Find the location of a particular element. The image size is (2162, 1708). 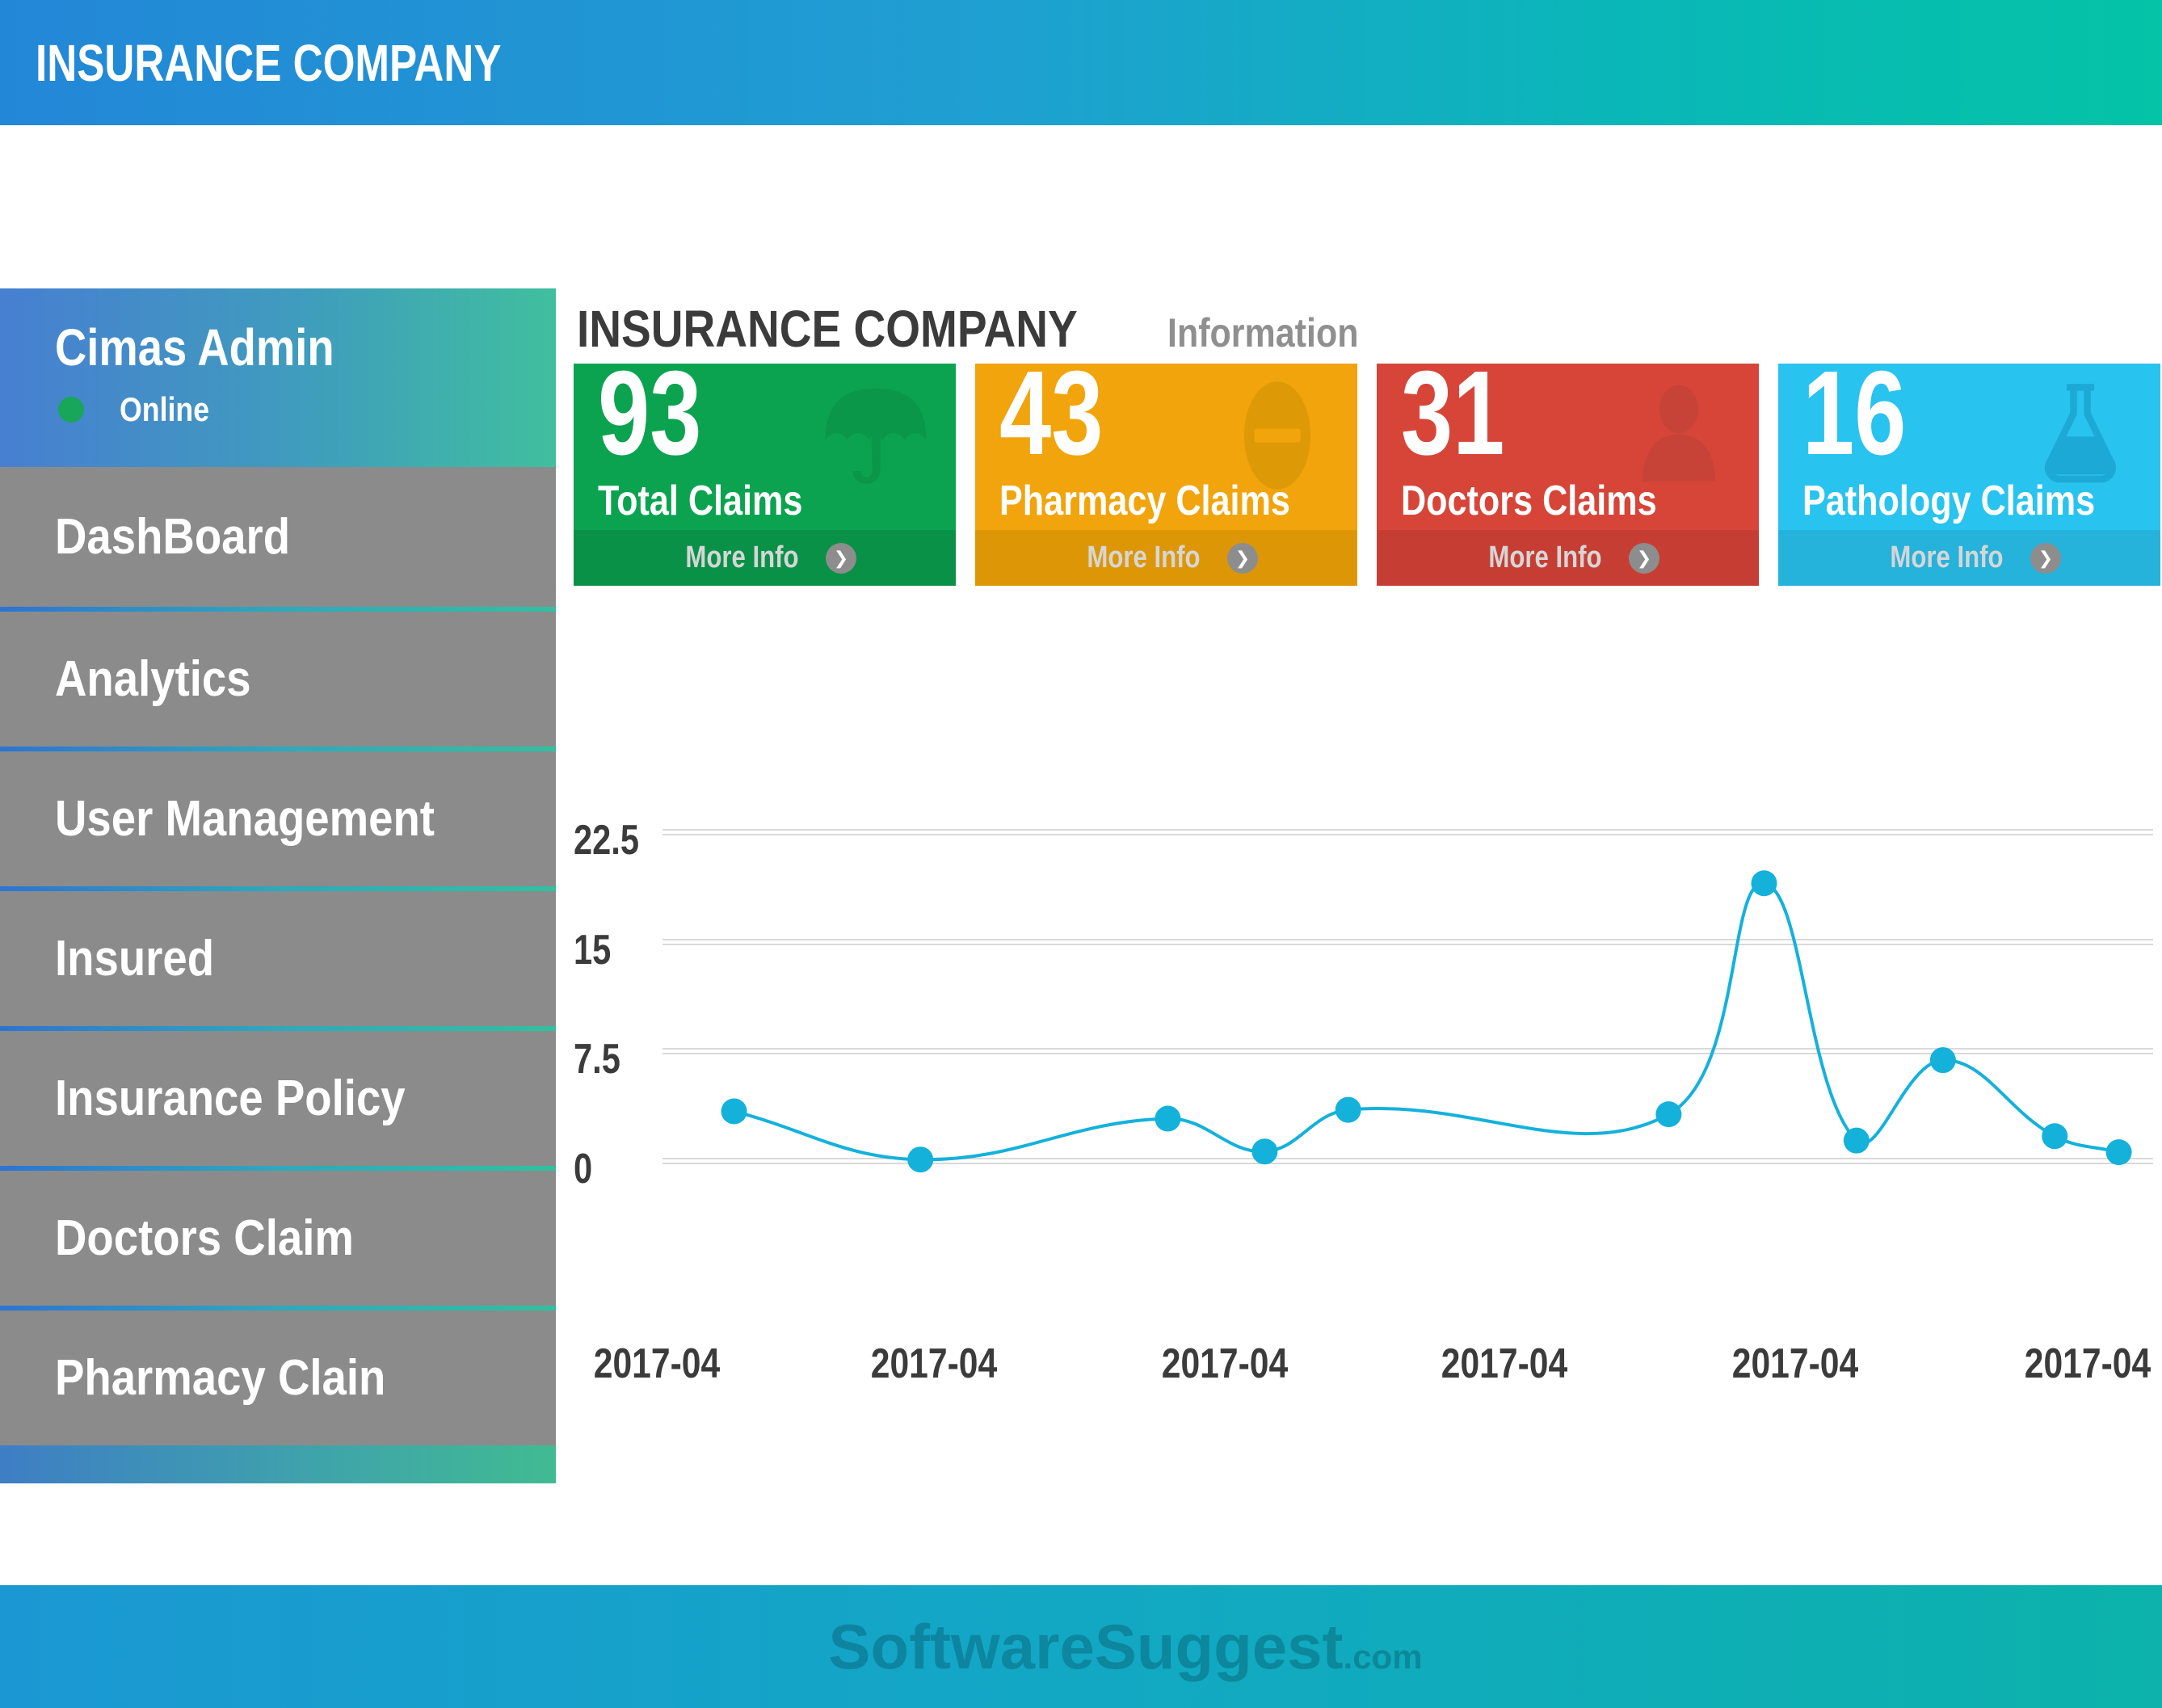

minus-circle-icon is located at coordinates (1278, 435).